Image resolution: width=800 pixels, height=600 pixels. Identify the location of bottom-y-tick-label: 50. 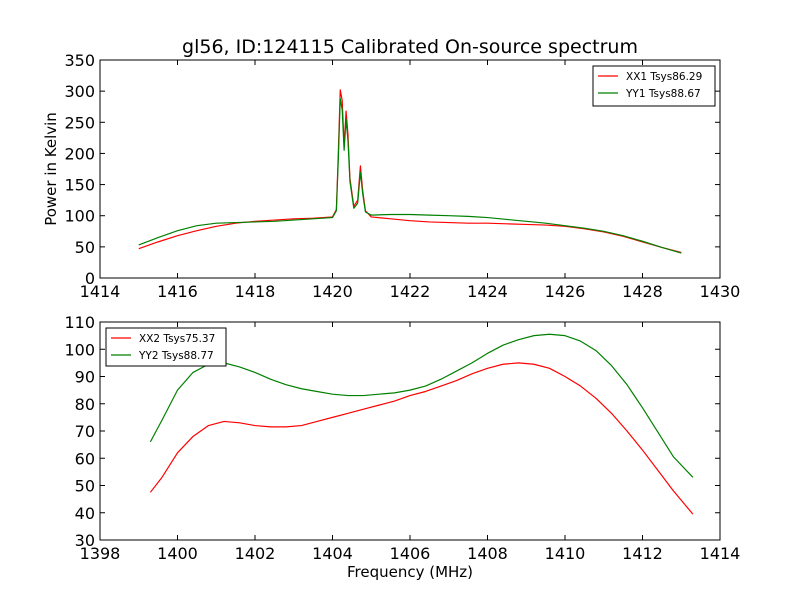
(85, 486).